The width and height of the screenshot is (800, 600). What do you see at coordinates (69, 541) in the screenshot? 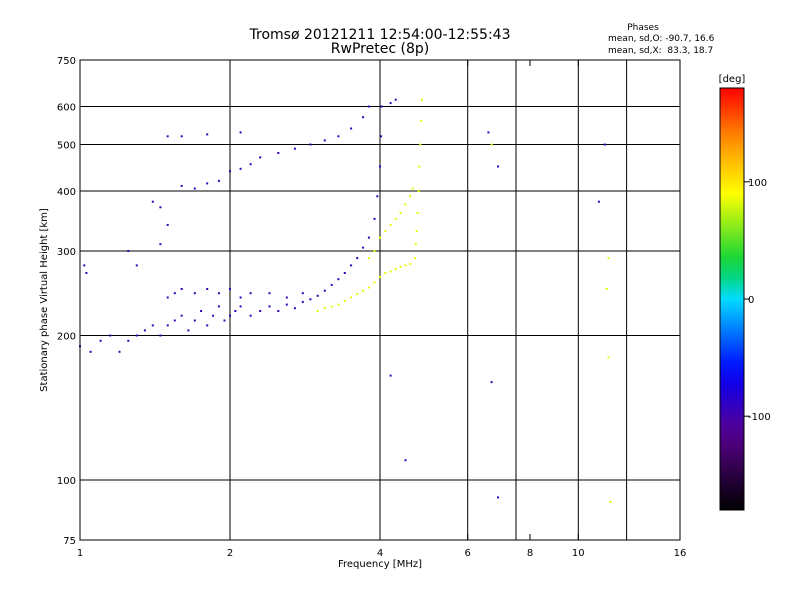
I see `y-tick-label: 75` at bounding box center [69, 541].